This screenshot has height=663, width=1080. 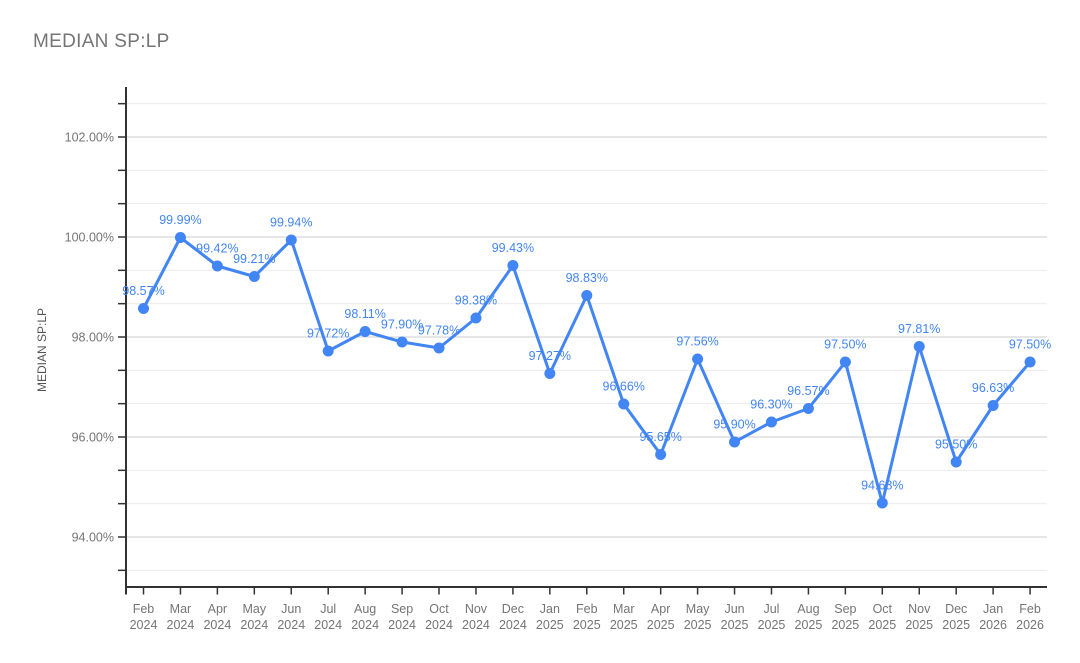 I want to click on data-point-label: 99.99%, so click(x=180, y=220).